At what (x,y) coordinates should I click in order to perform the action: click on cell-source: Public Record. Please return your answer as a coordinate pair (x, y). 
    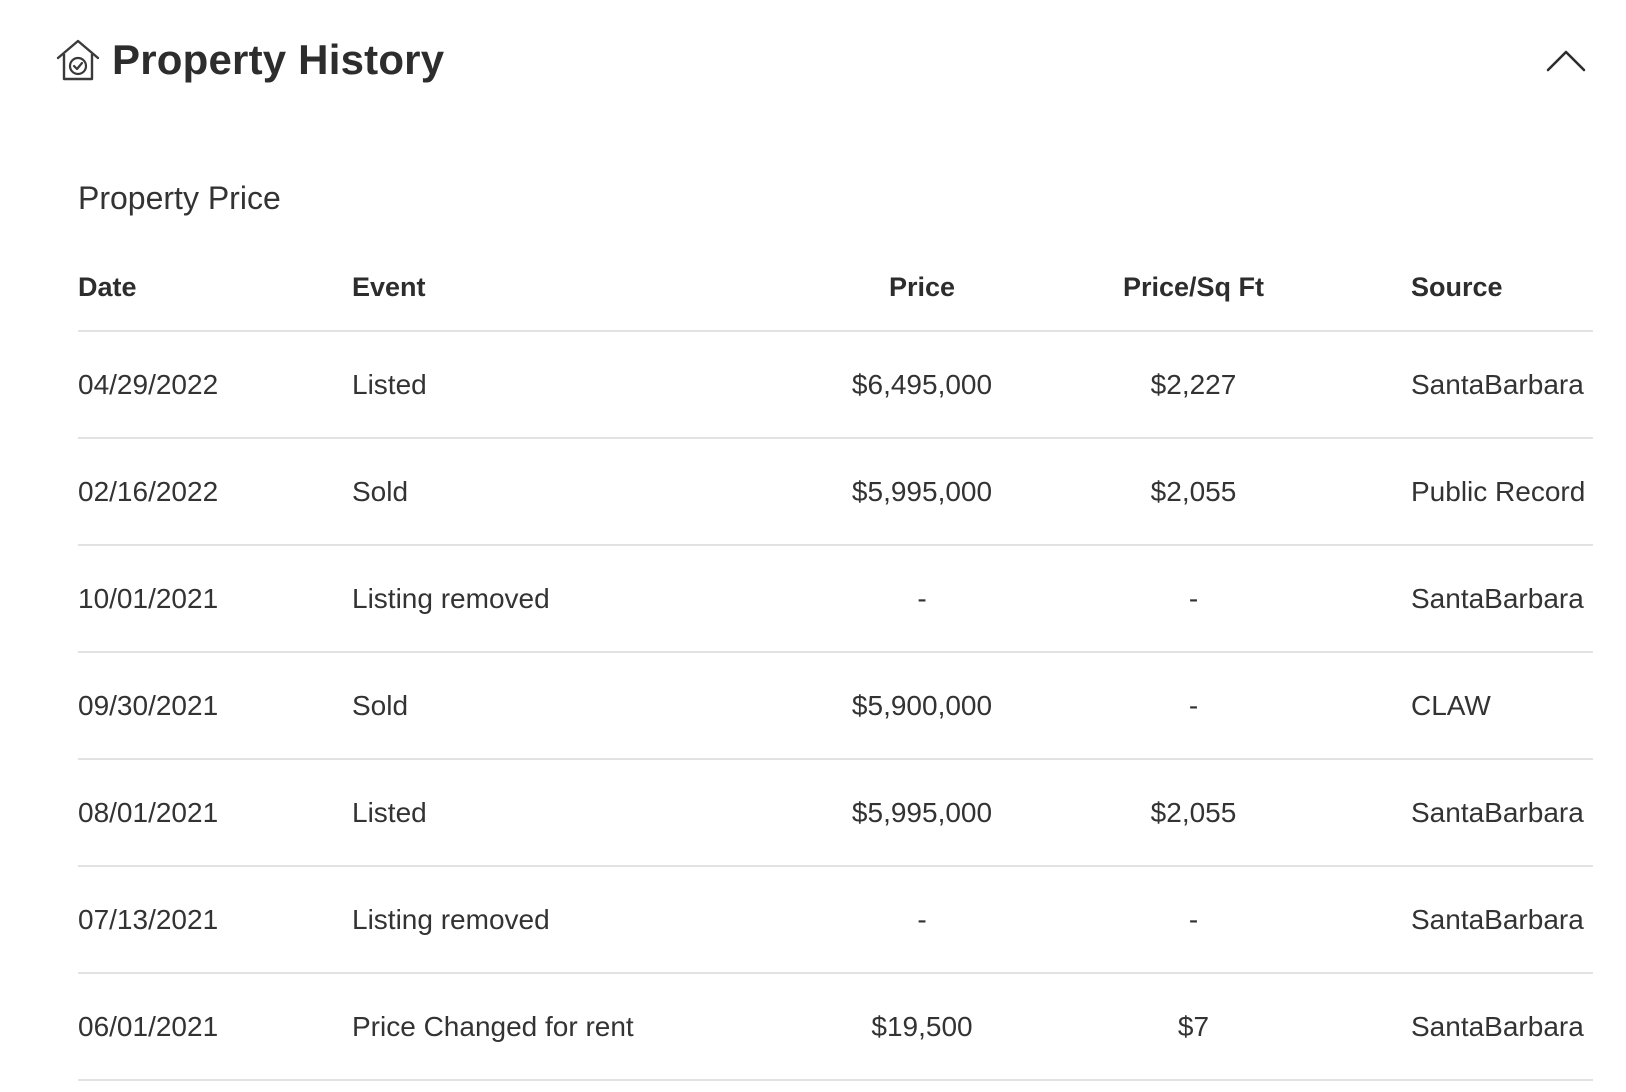
    Looking at the image, I should click on (1479, 492).